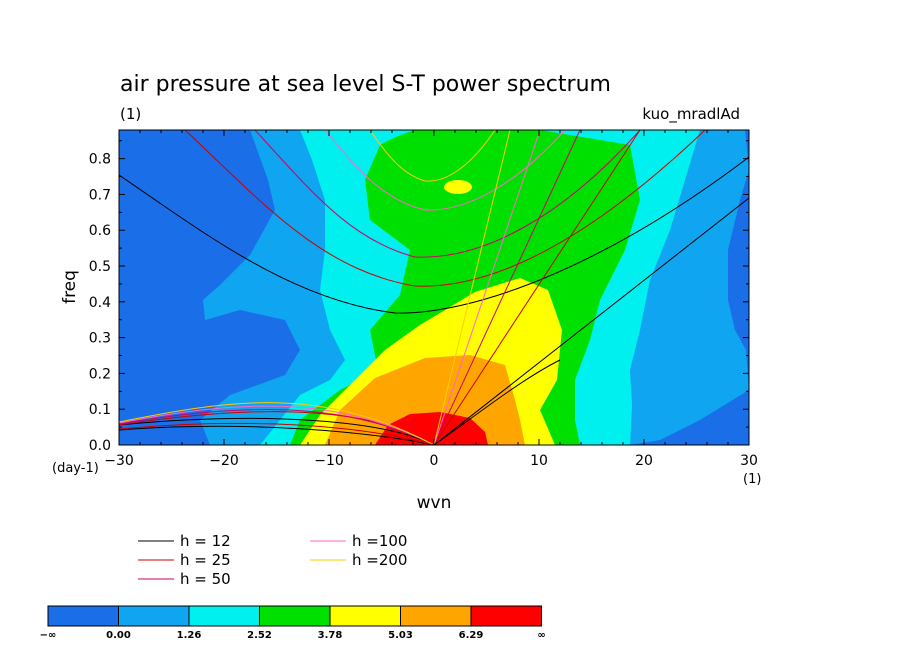 Image resolution: width=904 pixels, height=654 pixels. I want to click on curve-h50, so click(447, 194).